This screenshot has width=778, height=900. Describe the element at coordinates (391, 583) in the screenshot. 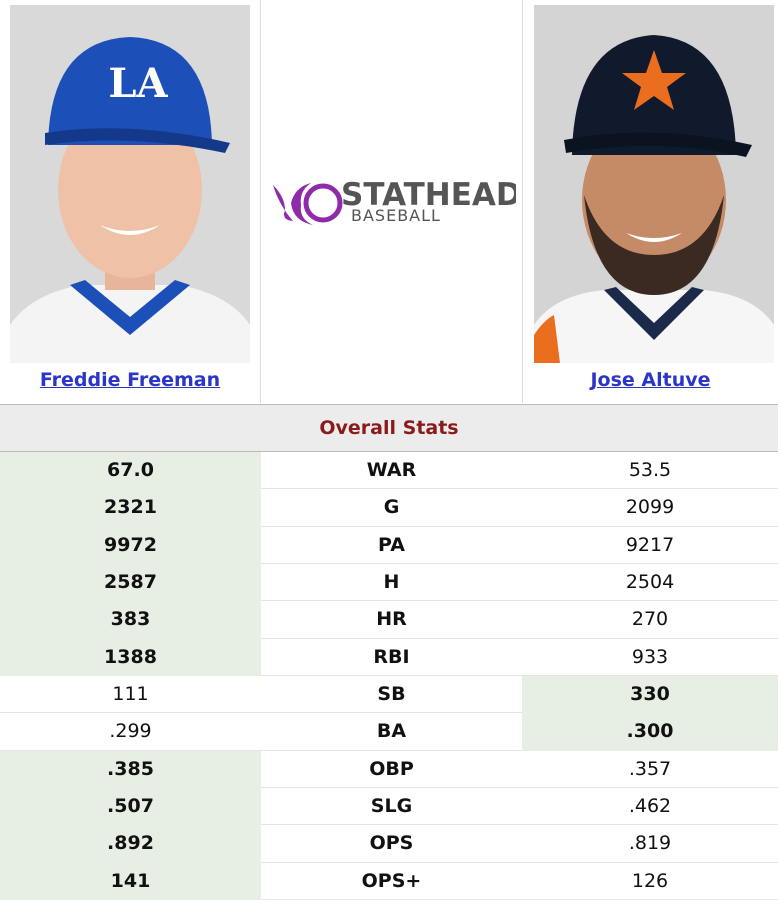

I see `stat-name: H` at that location.